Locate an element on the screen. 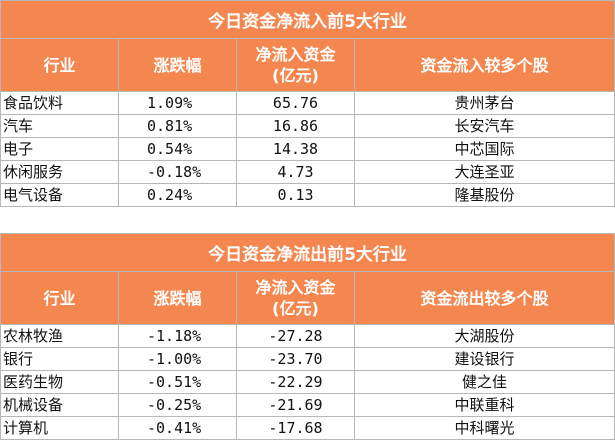 The width and height of the screenshot is (615, 444). stock-cell: 健之佳 is located at coordinates (484, 382).